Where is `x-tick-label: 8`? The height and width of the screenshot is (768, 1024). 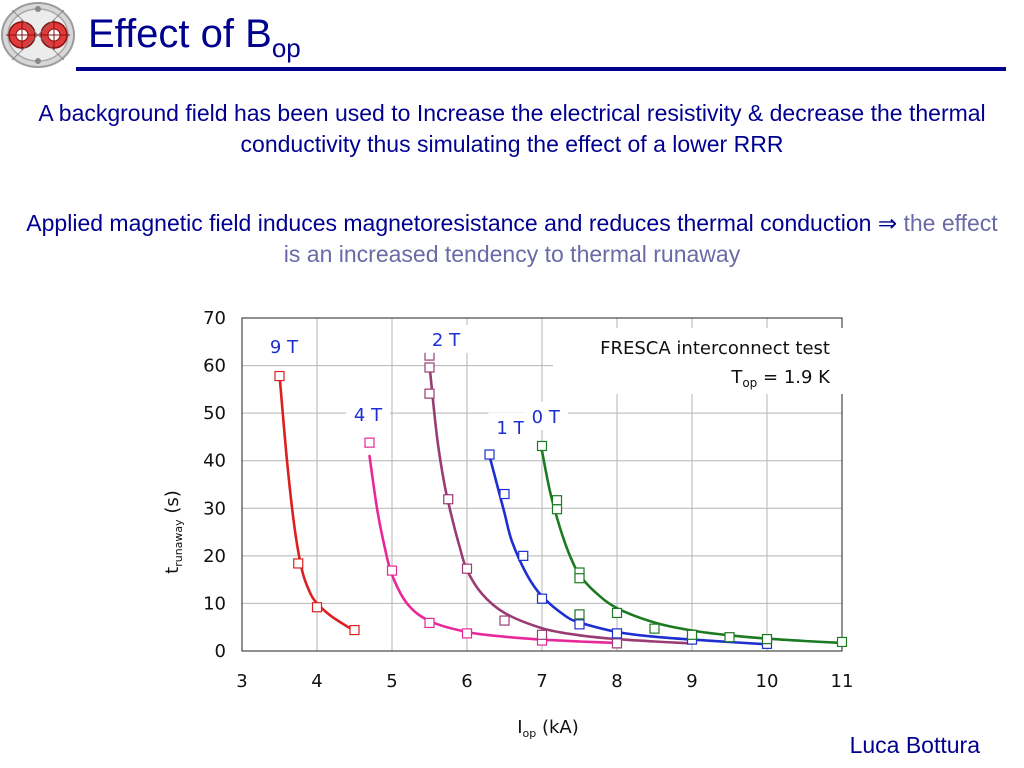
x-tick-label: 8 is located at coordinates (616, 681).